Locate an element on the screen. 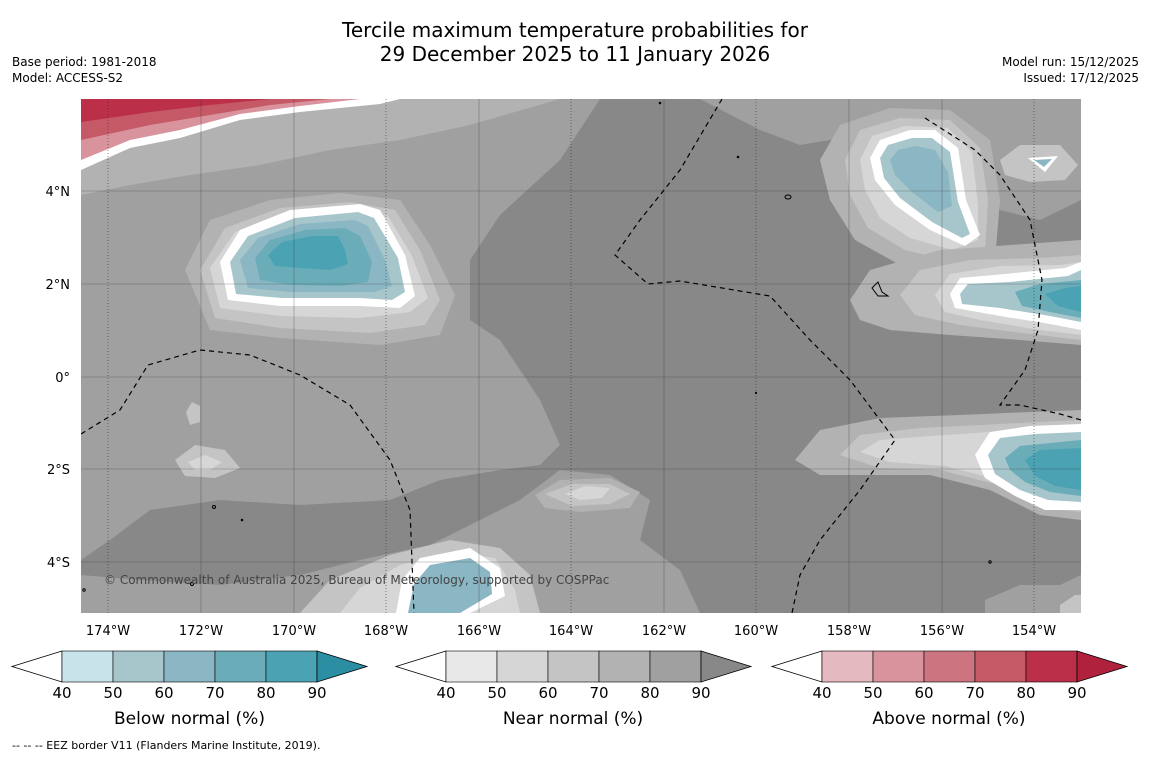  lon-label: 166°W is located at coordinates (479, 631).